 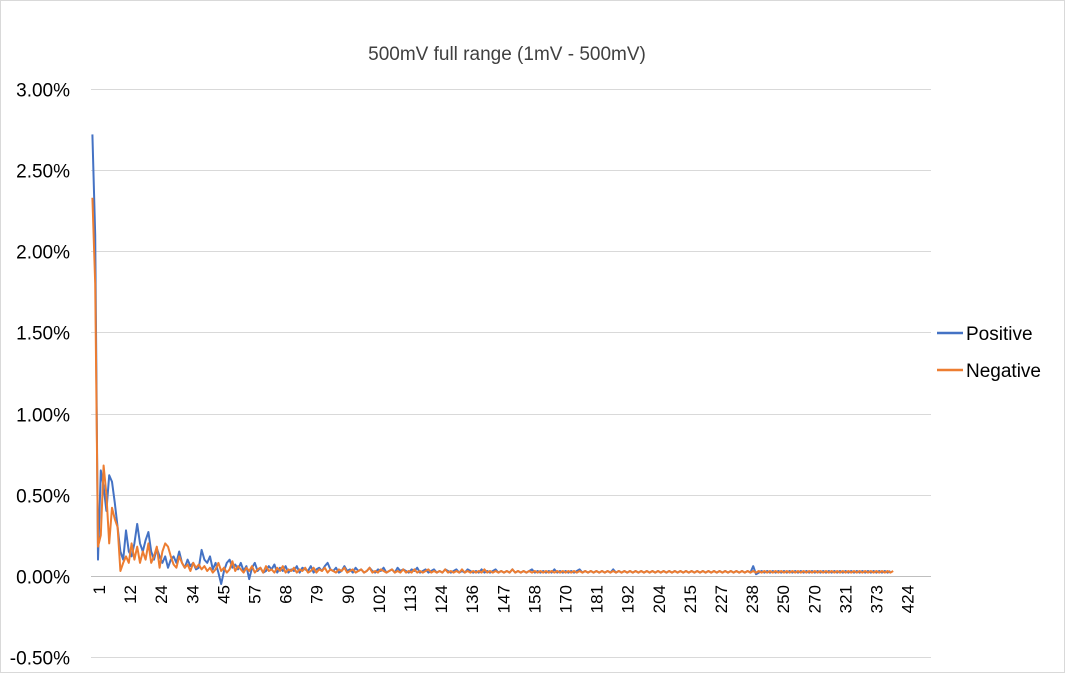 What do you see at coordinates (40, 659) in the screenshot?
I see `y-tick-label: -0.50%` at bounding box center [40, 659].